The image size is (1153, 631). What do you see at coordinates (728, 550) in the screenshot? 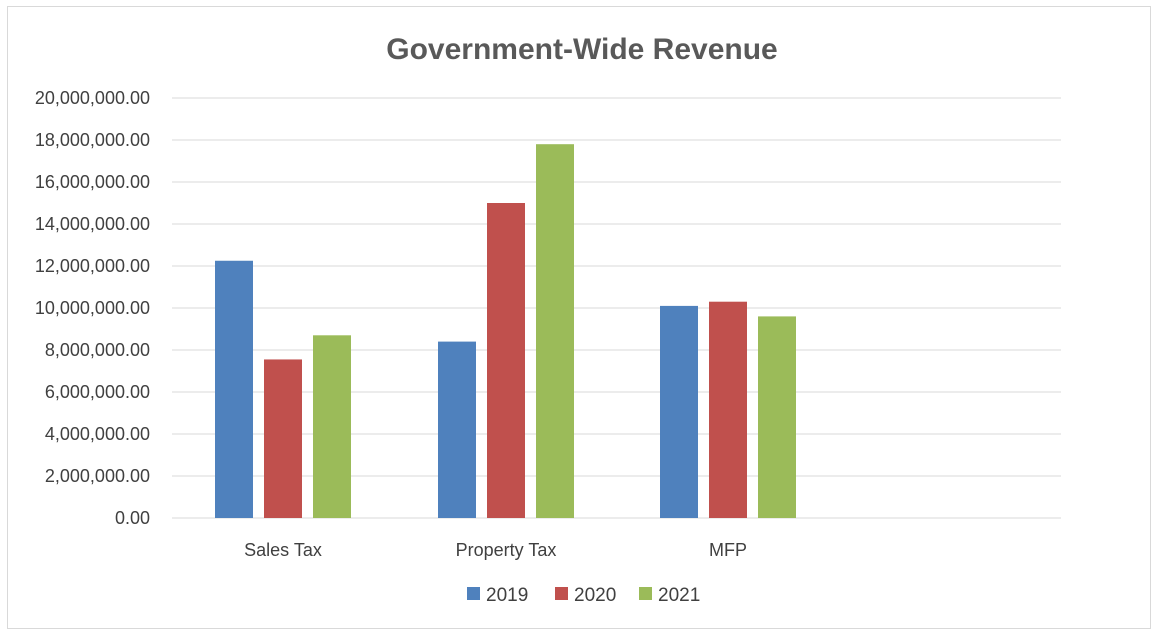
I see `x-category-label: MFP` at bounding box center [728, 550].